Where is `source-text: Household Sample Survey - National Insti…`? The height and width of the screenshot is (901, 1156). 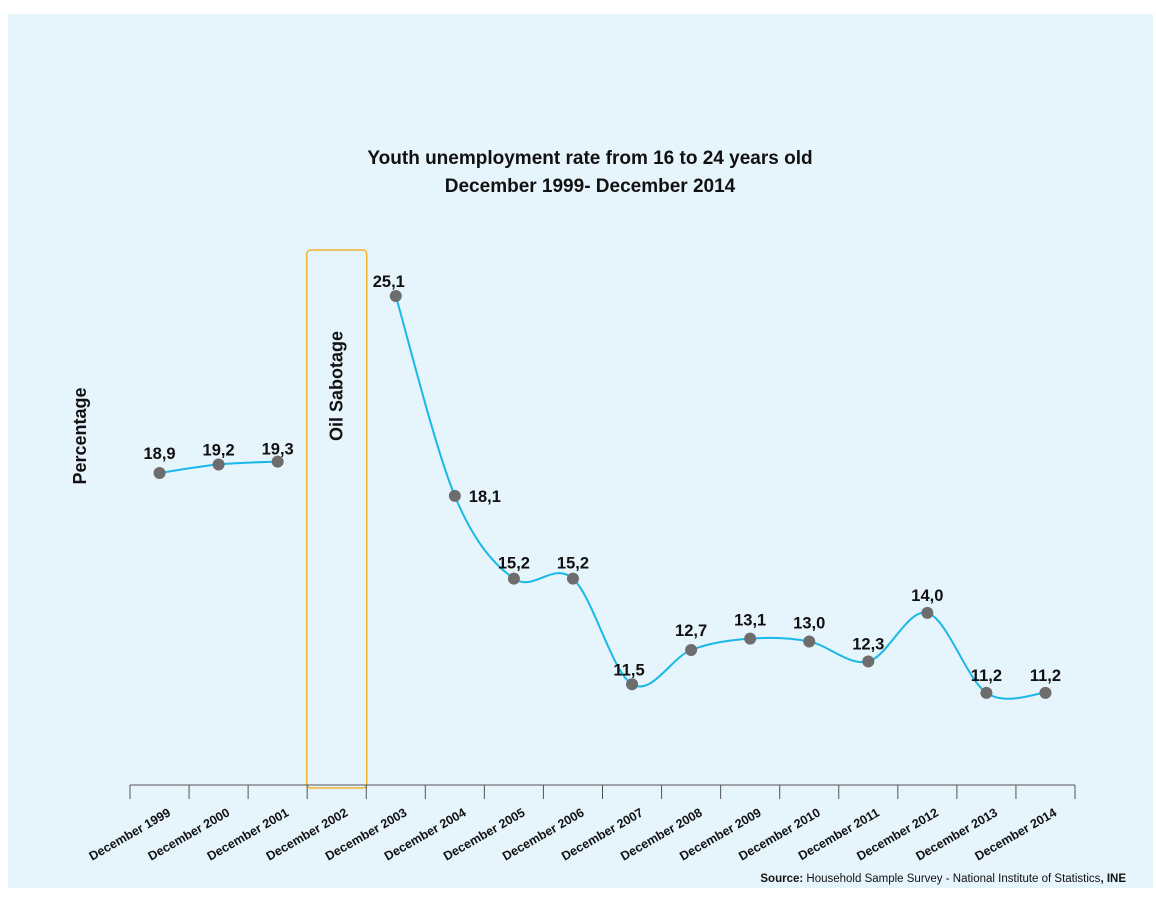
source-text: Household Sample Survey - National Insti… is located at coordinates (951, 879).